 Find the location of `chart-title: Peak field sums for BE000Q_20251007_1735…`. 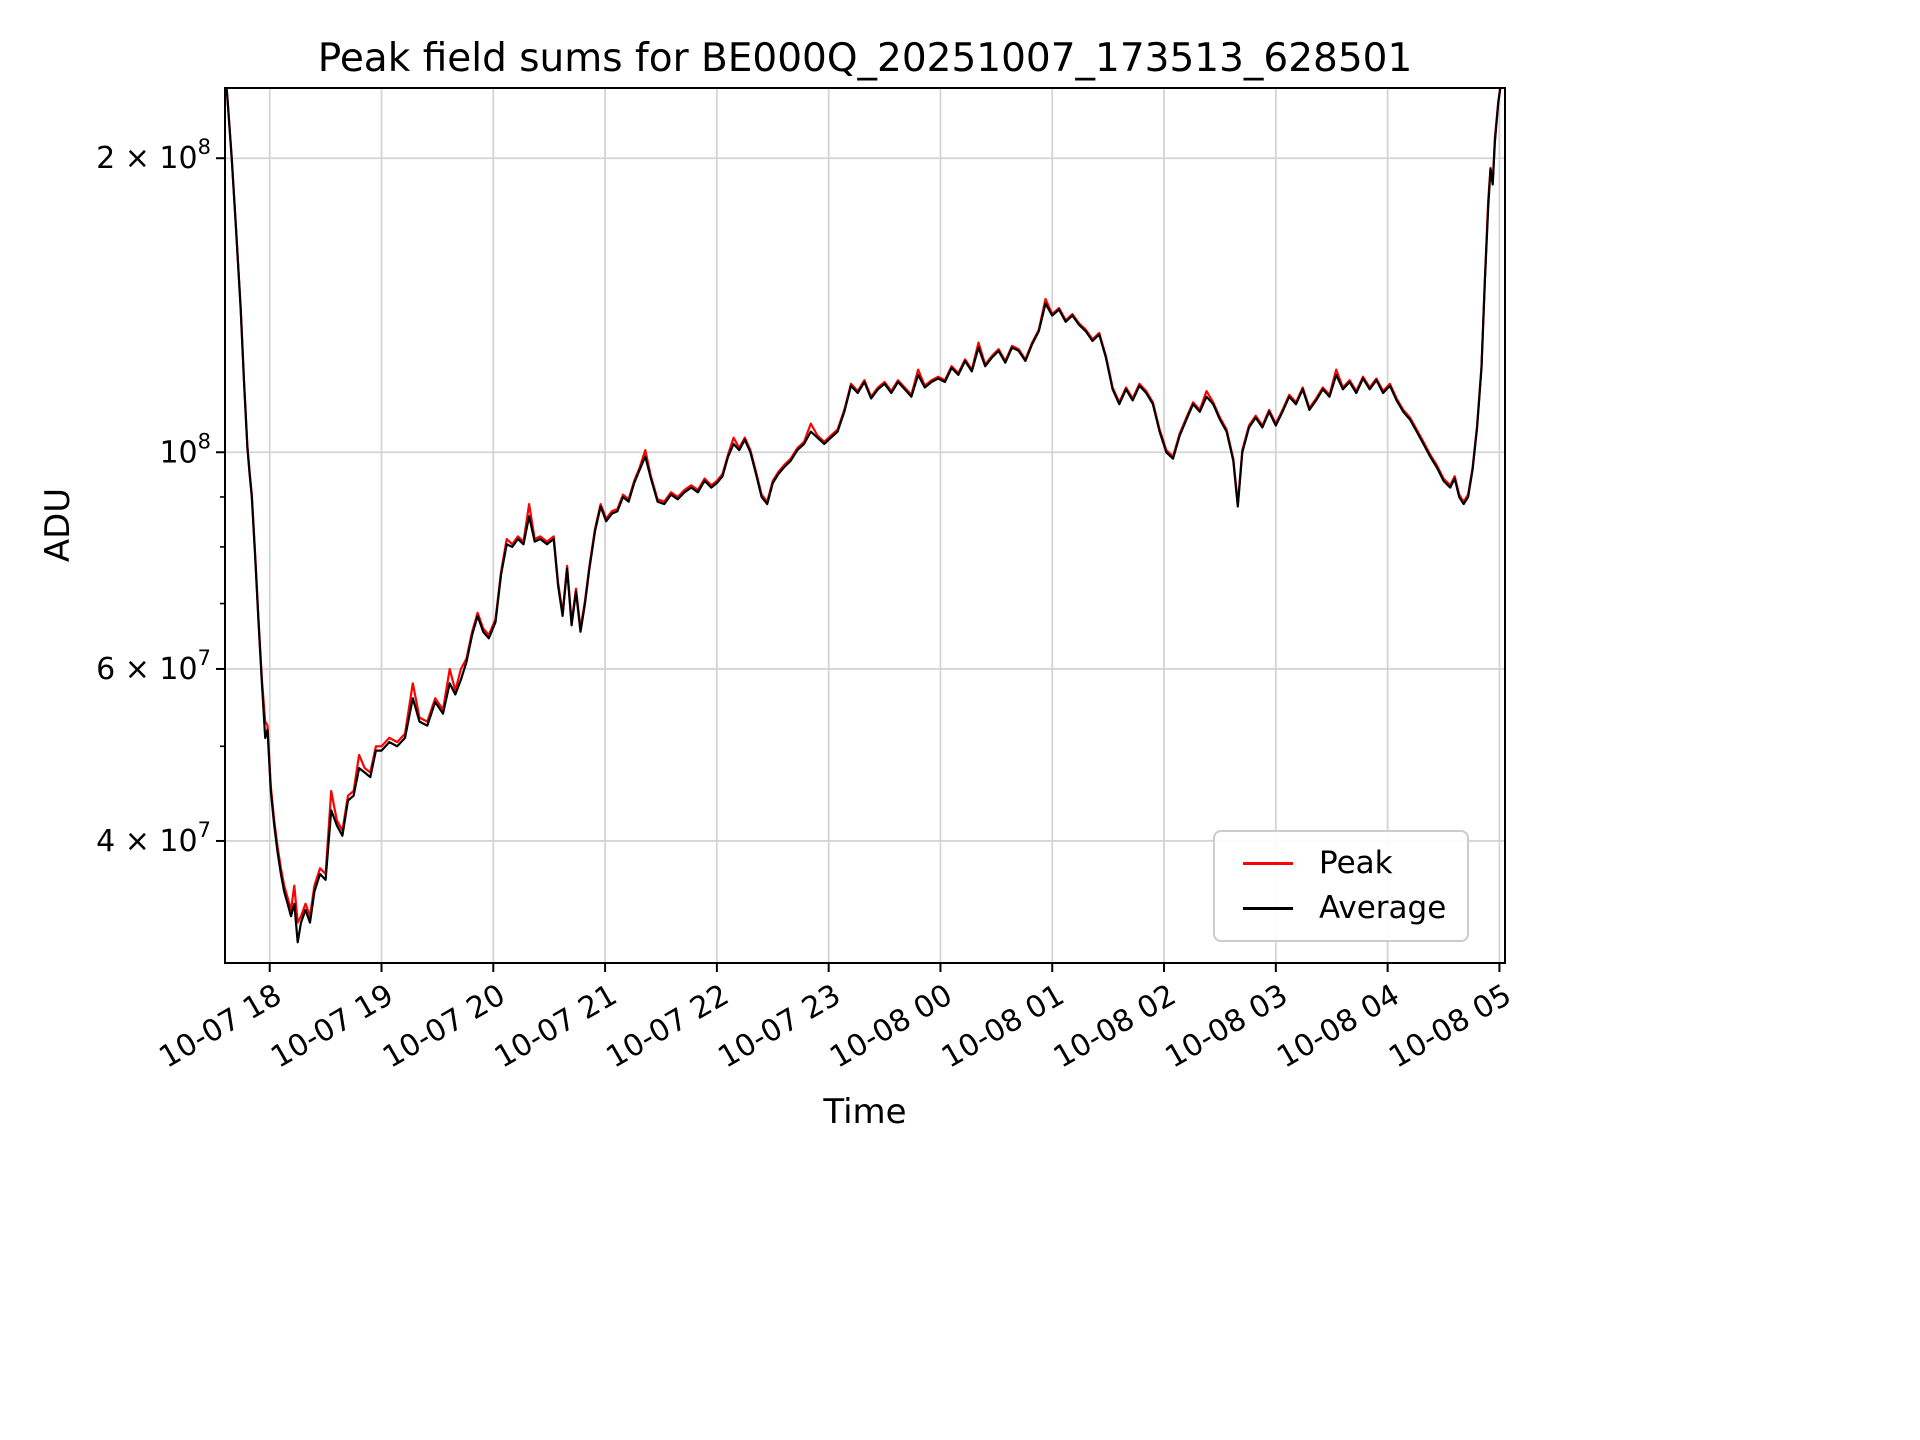

chart-title: Peak field sums for BE000Q_20251007_1735… is located at coordinates (865, 58).